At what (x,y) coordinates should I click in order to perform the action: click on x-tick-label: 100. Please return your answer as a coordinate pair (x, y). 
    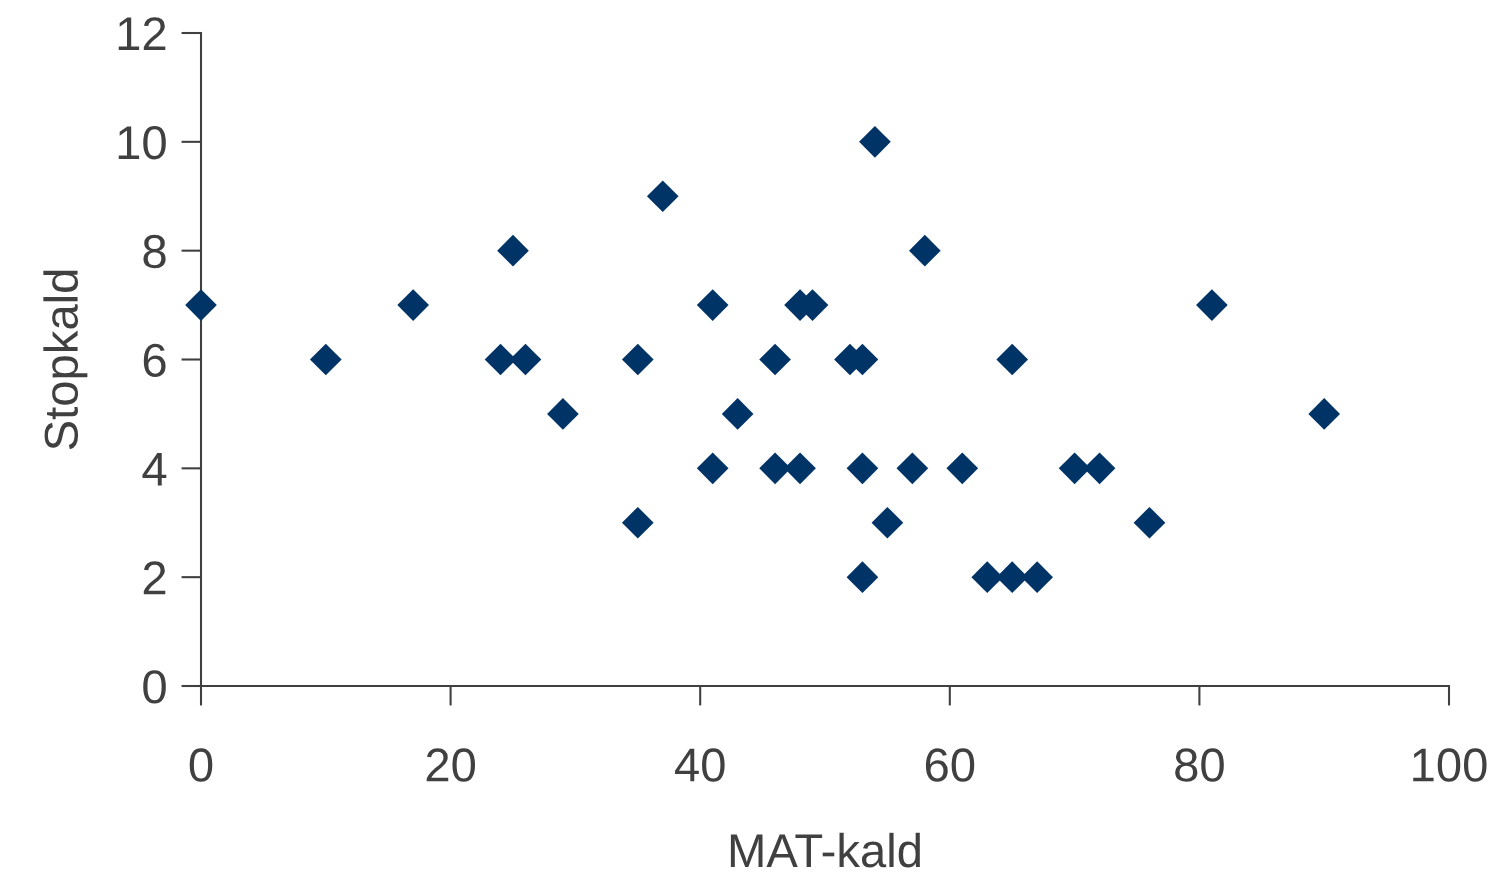
    Looking at the image, I should click on (1450, 765).